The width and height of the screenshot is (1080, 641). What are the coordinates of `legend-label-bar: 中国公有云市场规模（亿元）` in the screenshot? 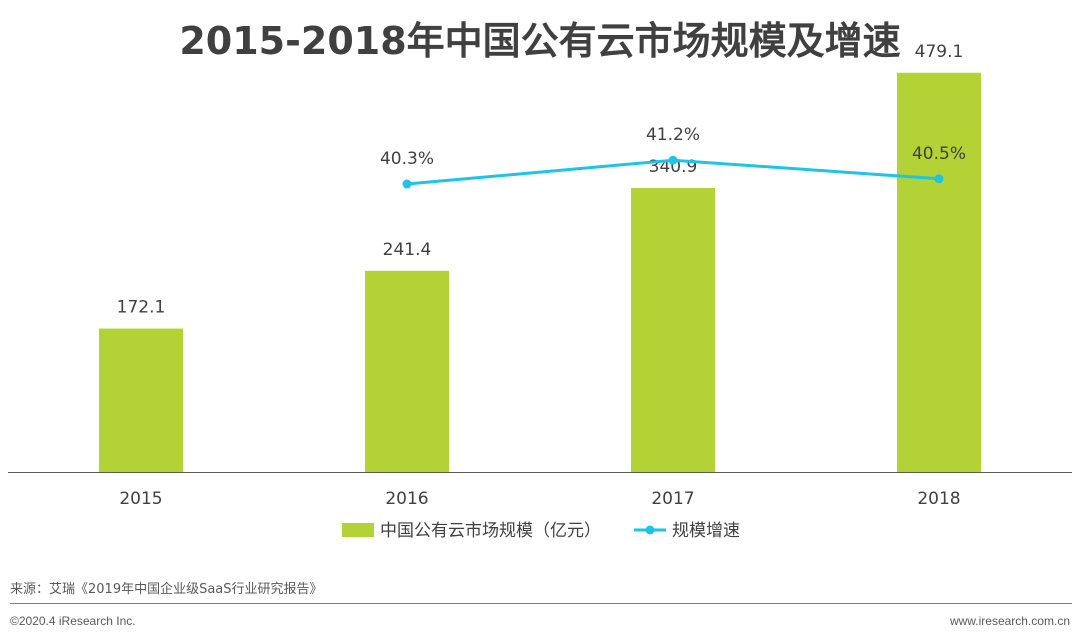 It's located at (490, 531).